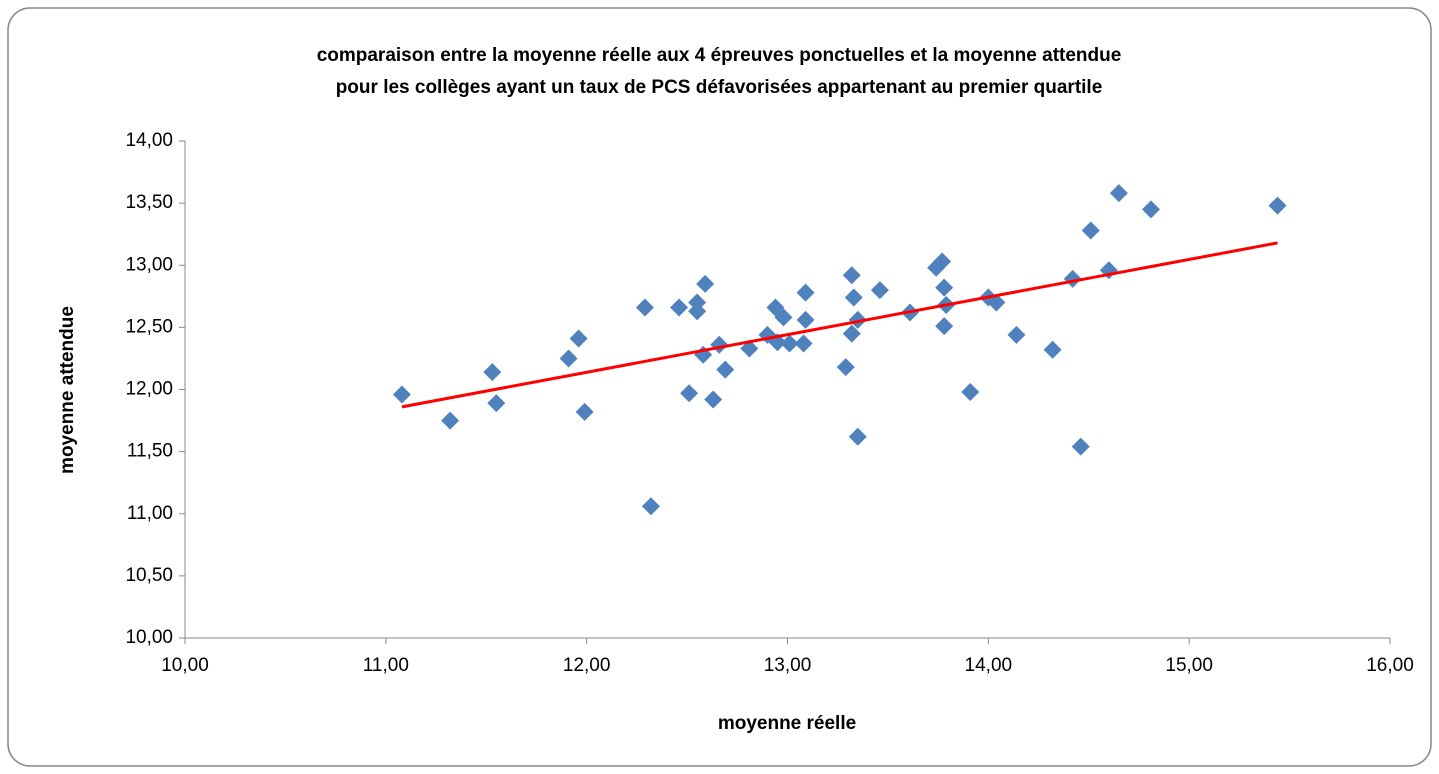 This screenshot has height=774, width=1439. I want to click on x-tick-label: 16,00, so click(1390, 665).